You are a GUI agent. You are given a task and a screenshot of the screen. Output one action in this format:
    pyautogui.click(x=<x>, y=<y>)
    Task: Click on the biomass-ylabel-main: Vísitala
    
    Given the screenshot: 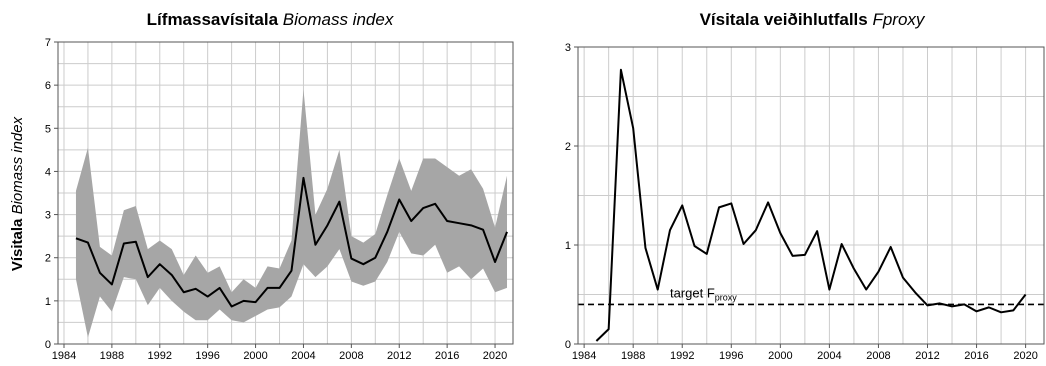 What is the action you would take?
    pyautogui.click(x=17, y=244)
    